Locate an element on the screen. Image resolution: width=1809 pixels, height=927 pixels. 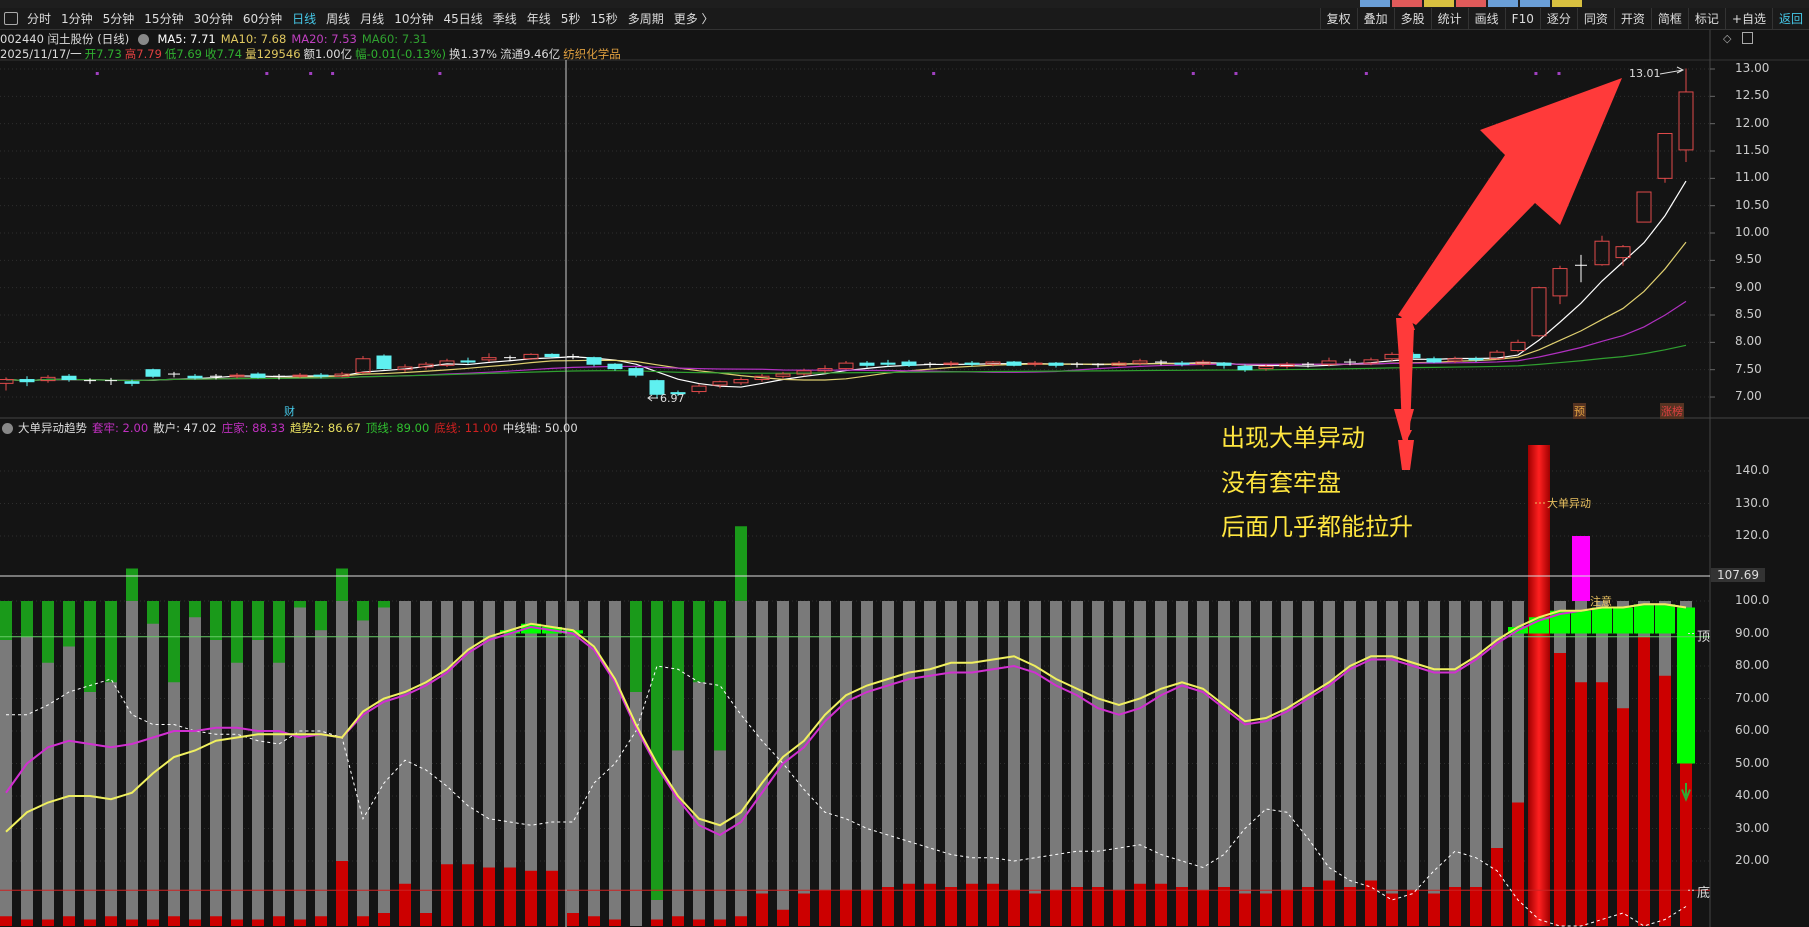
toolbar-button: F10 is located at coordinates (1522, 19).